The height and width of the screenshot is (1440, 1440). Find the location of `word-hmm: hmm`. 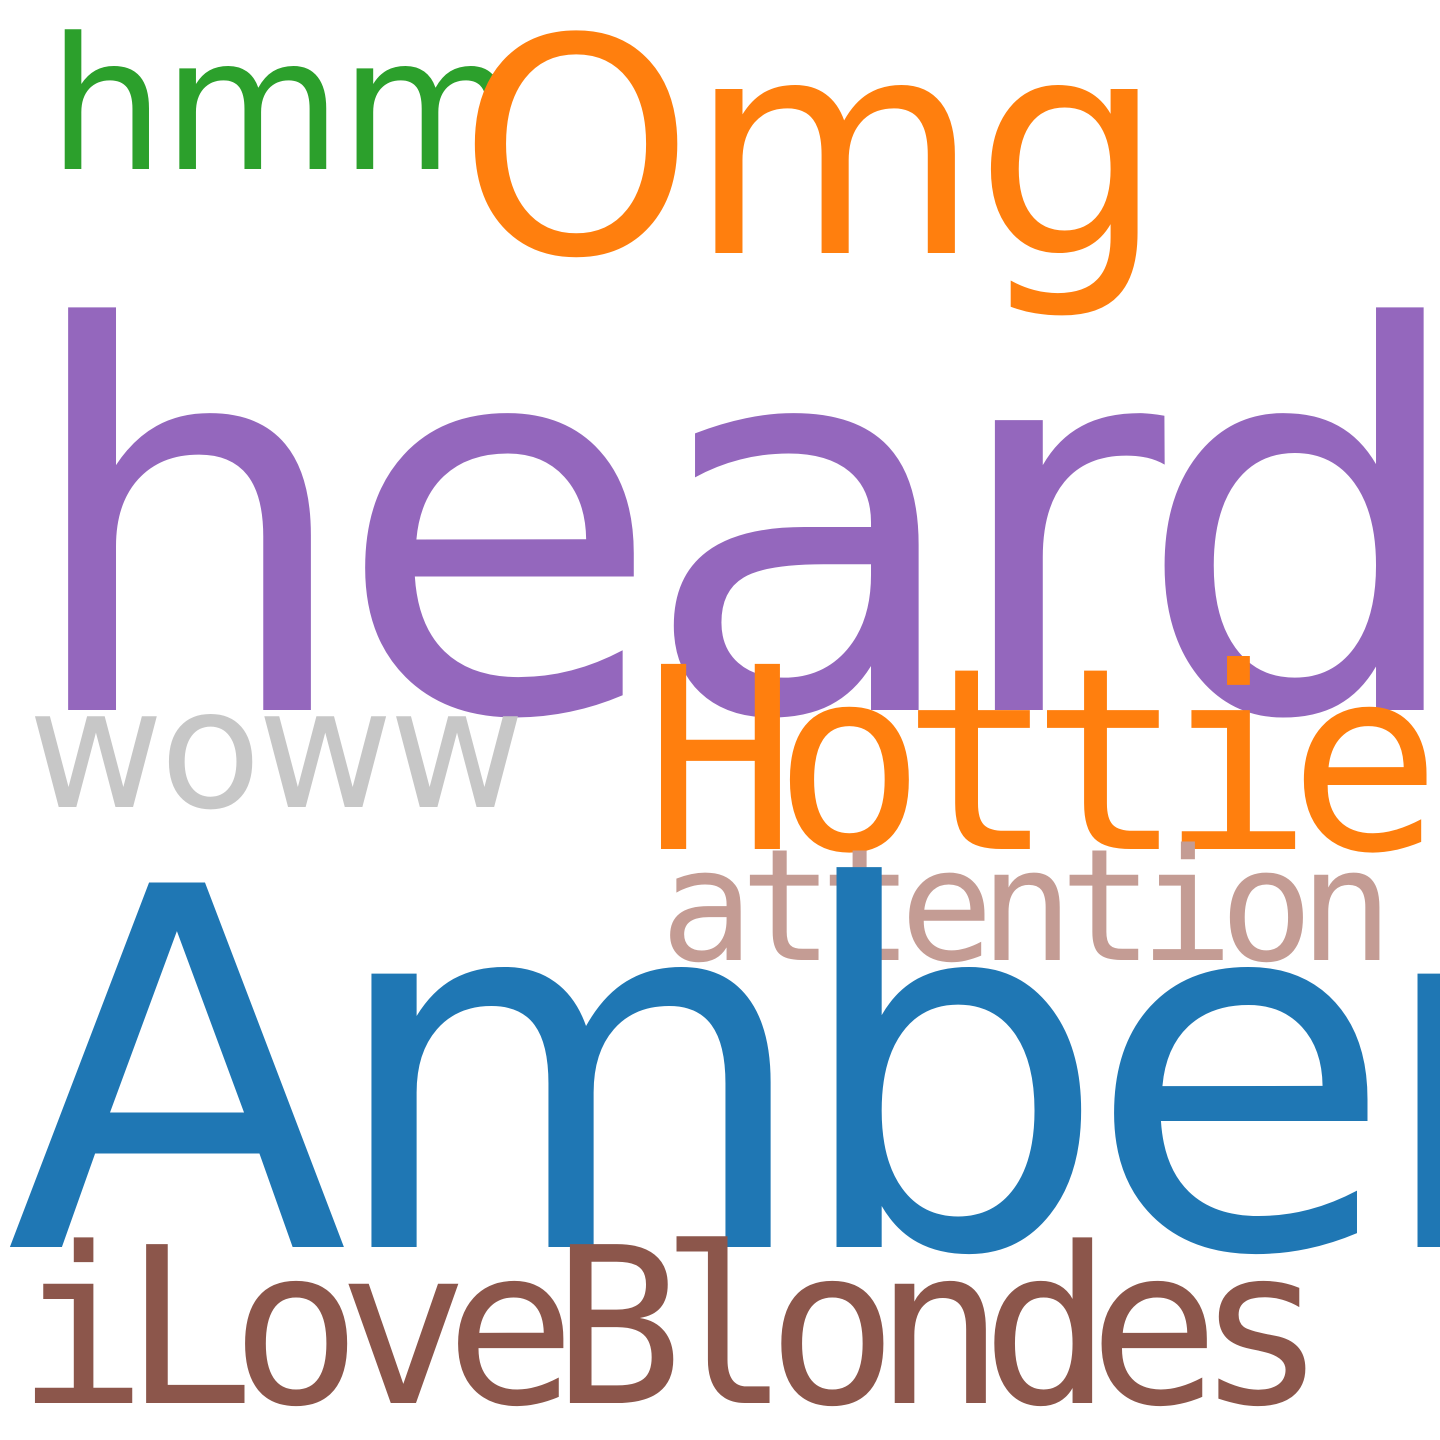

word-hmm: hmm is located at coordinates (283, 106).